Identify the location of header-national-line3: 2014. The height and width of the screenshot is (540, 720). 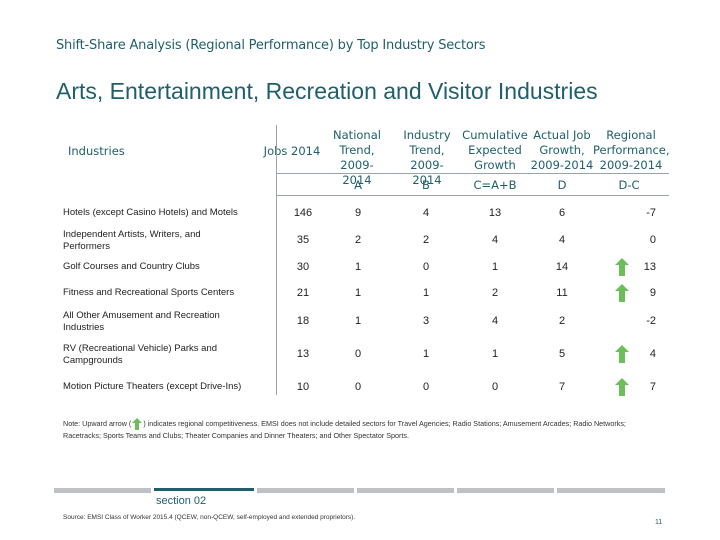
(357, 180).